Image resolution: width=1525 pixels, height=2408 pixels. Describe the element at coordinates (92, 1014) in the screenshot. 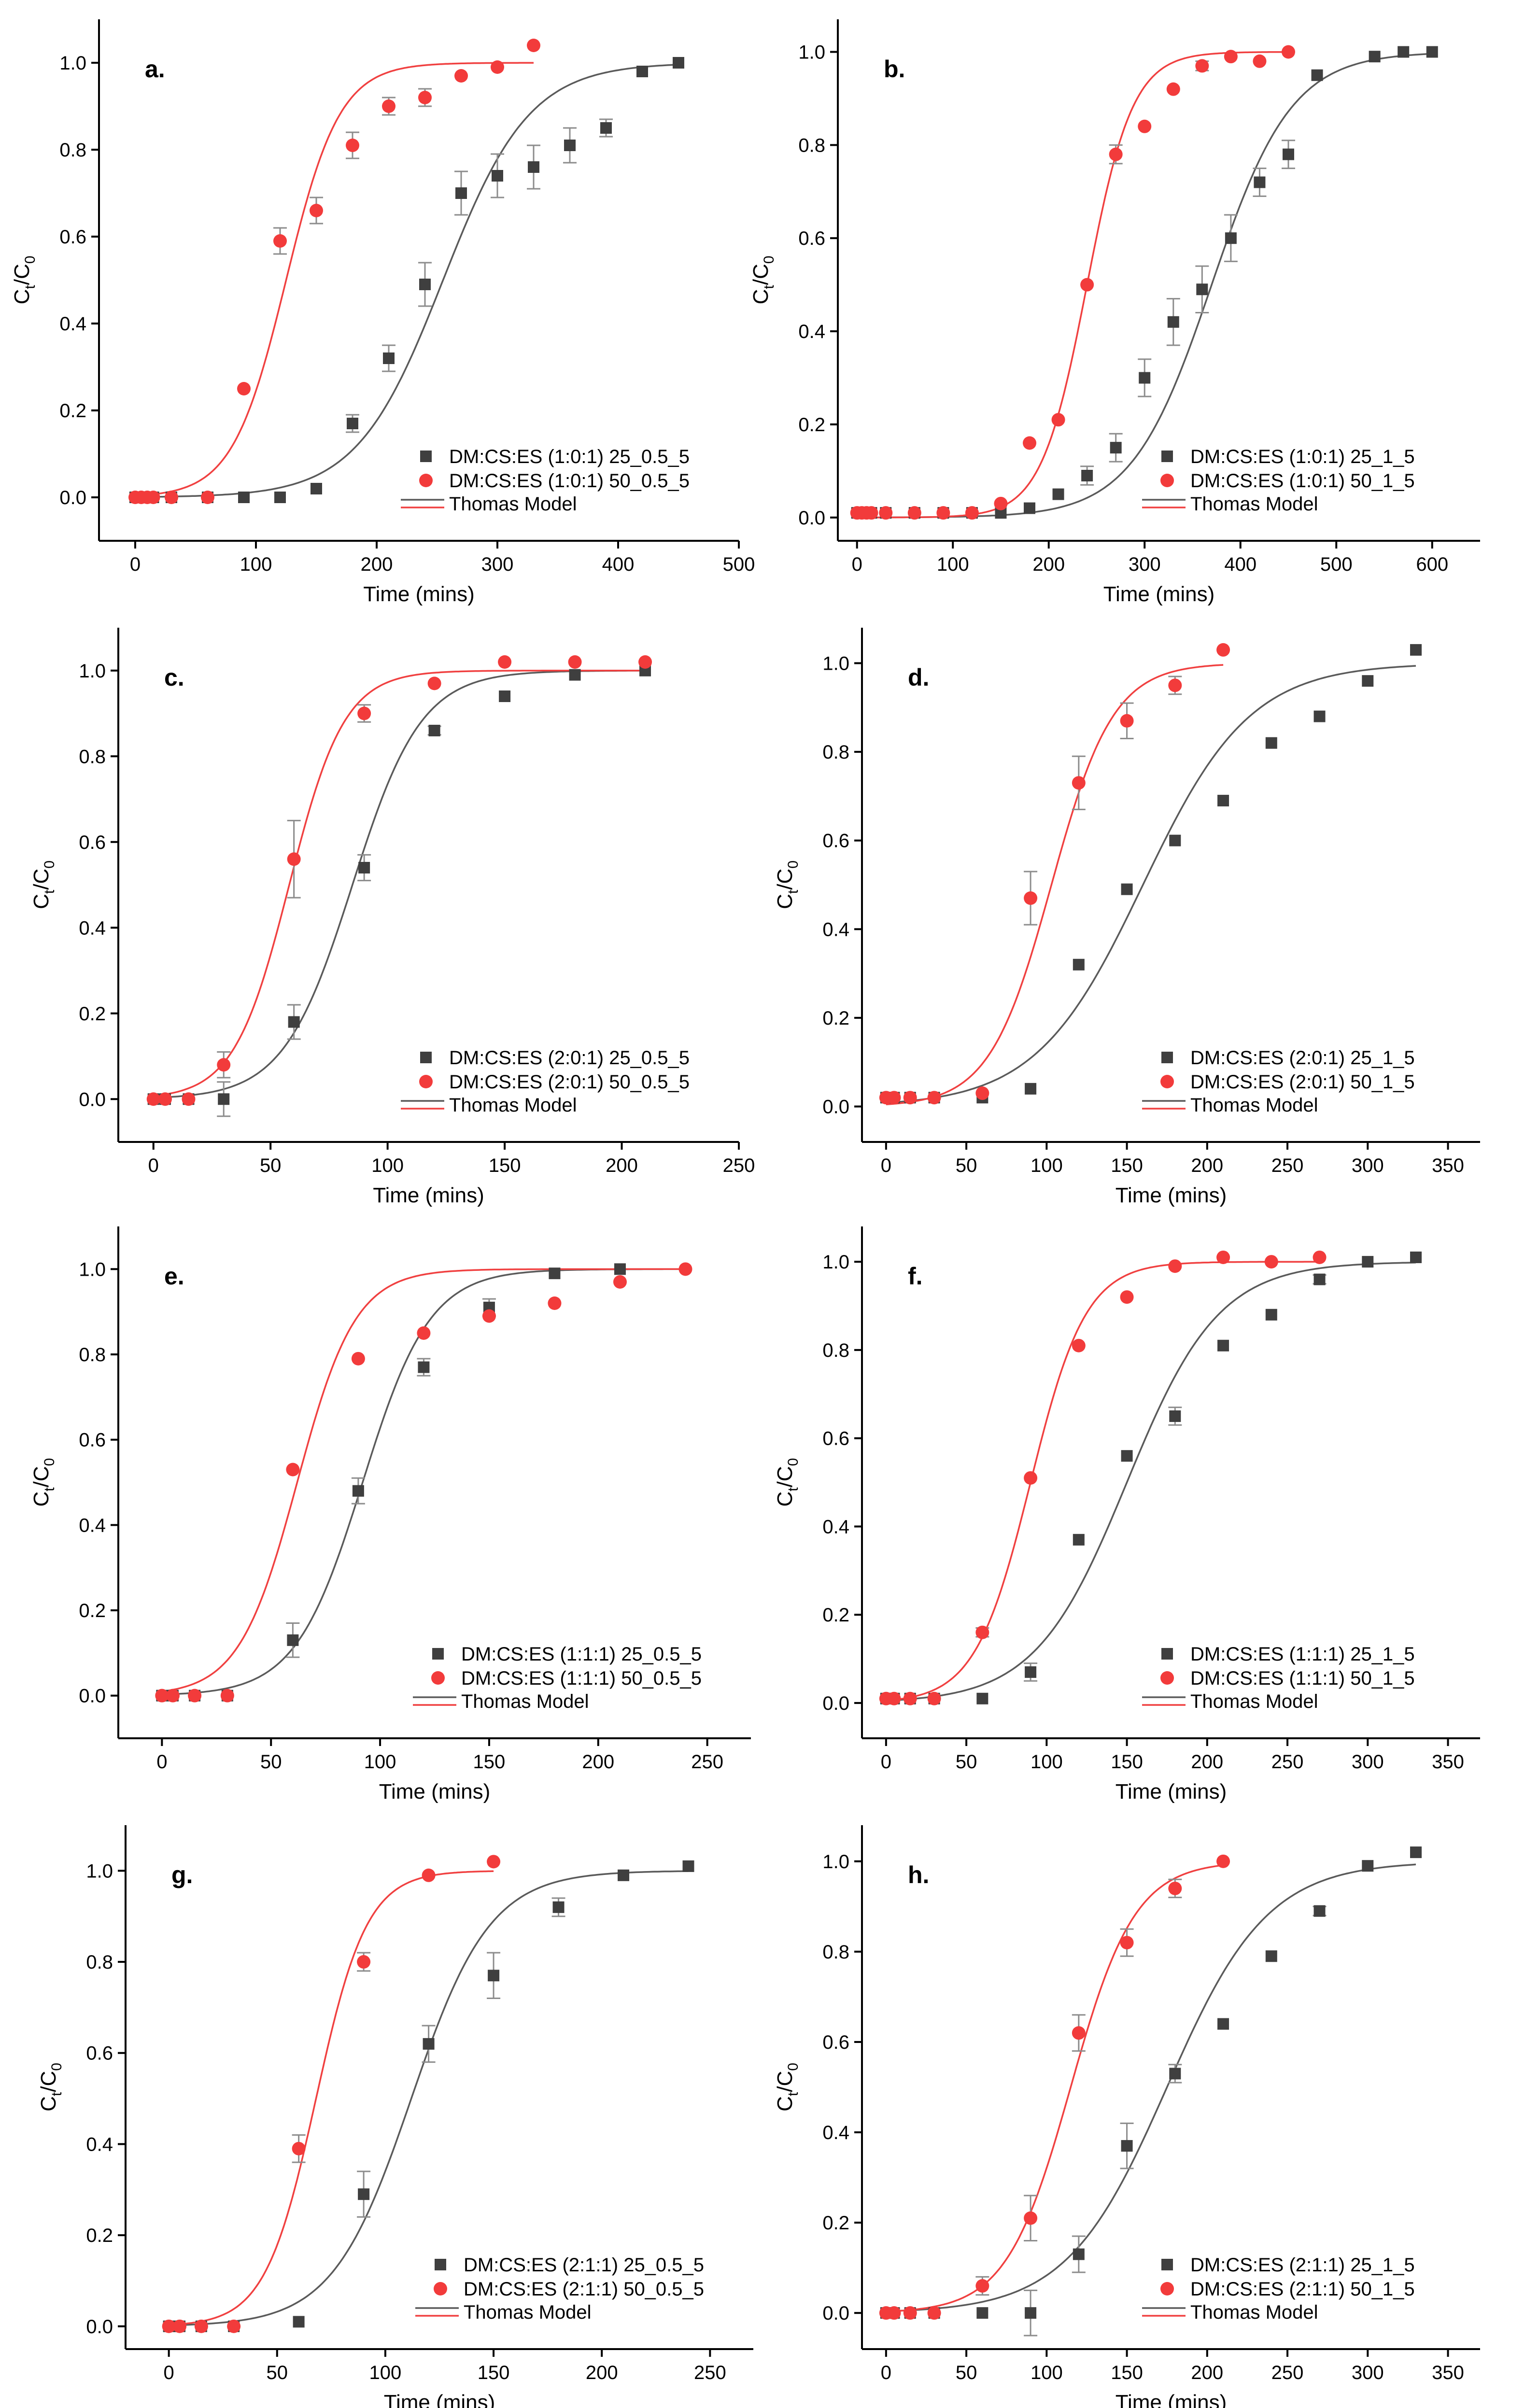

I see `y-tick-label: 0.2` at that location.